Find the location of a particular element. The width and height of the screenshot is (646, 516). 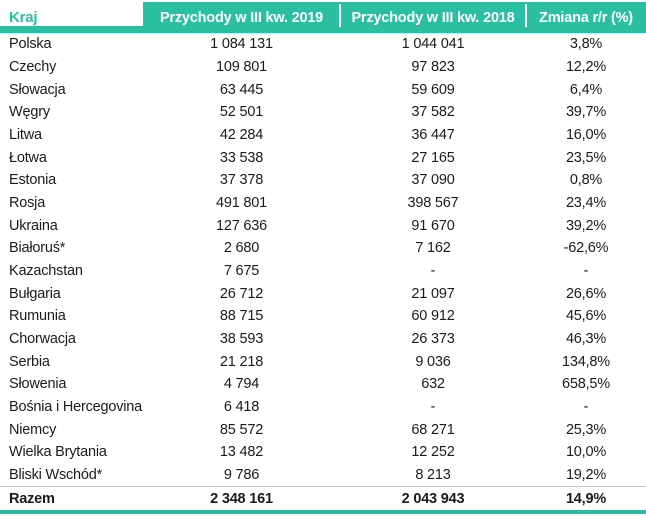

revenue-2019-cell: 33 538 is located at coordinates (241, 157).